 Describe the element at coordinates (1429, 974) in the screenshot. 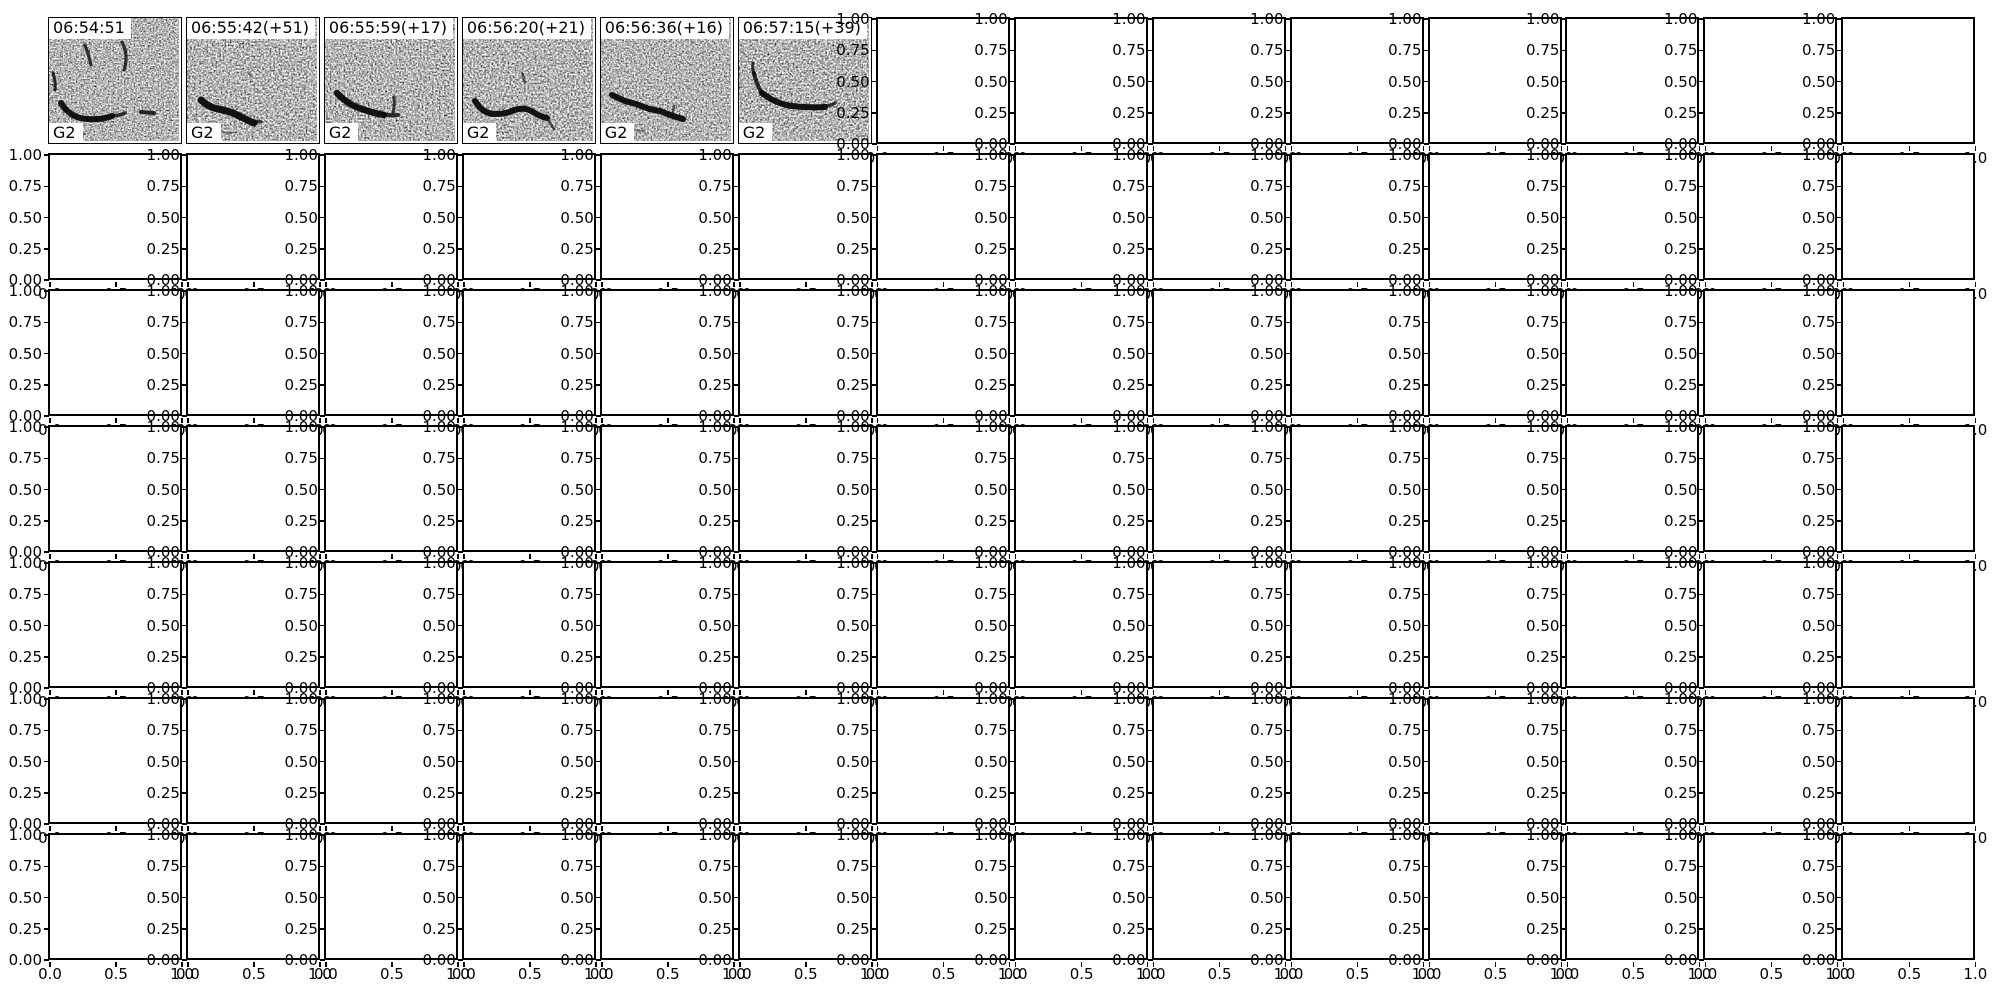

I see `x-tick-label: 0.0` at that location.